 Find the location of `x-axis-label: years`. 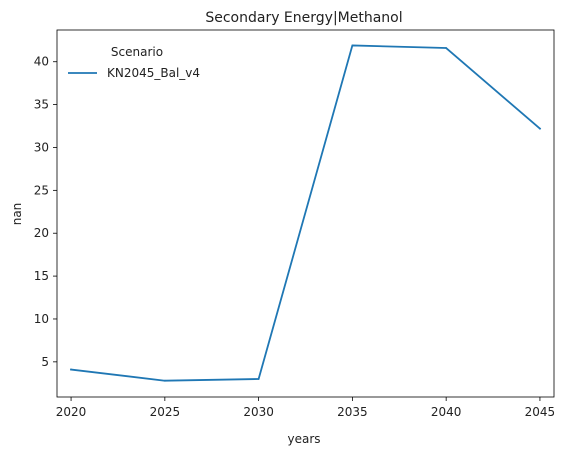

x-axis-label: years is located at coordinates (303, 439).